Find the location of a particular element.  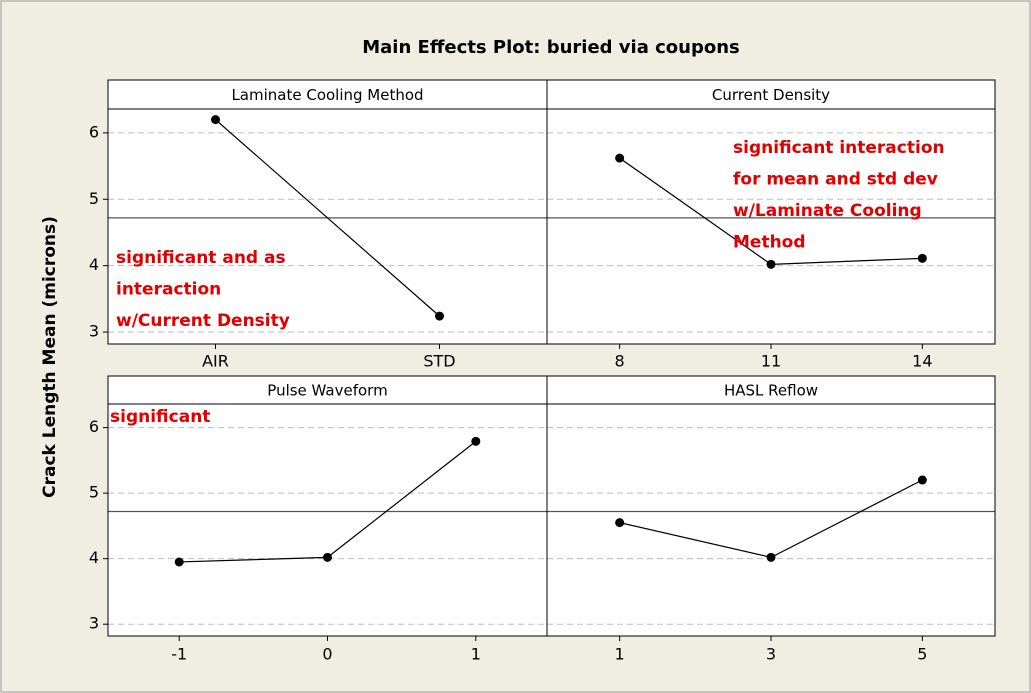

x-tick-label: 3 is located at coordinates (771, 654).